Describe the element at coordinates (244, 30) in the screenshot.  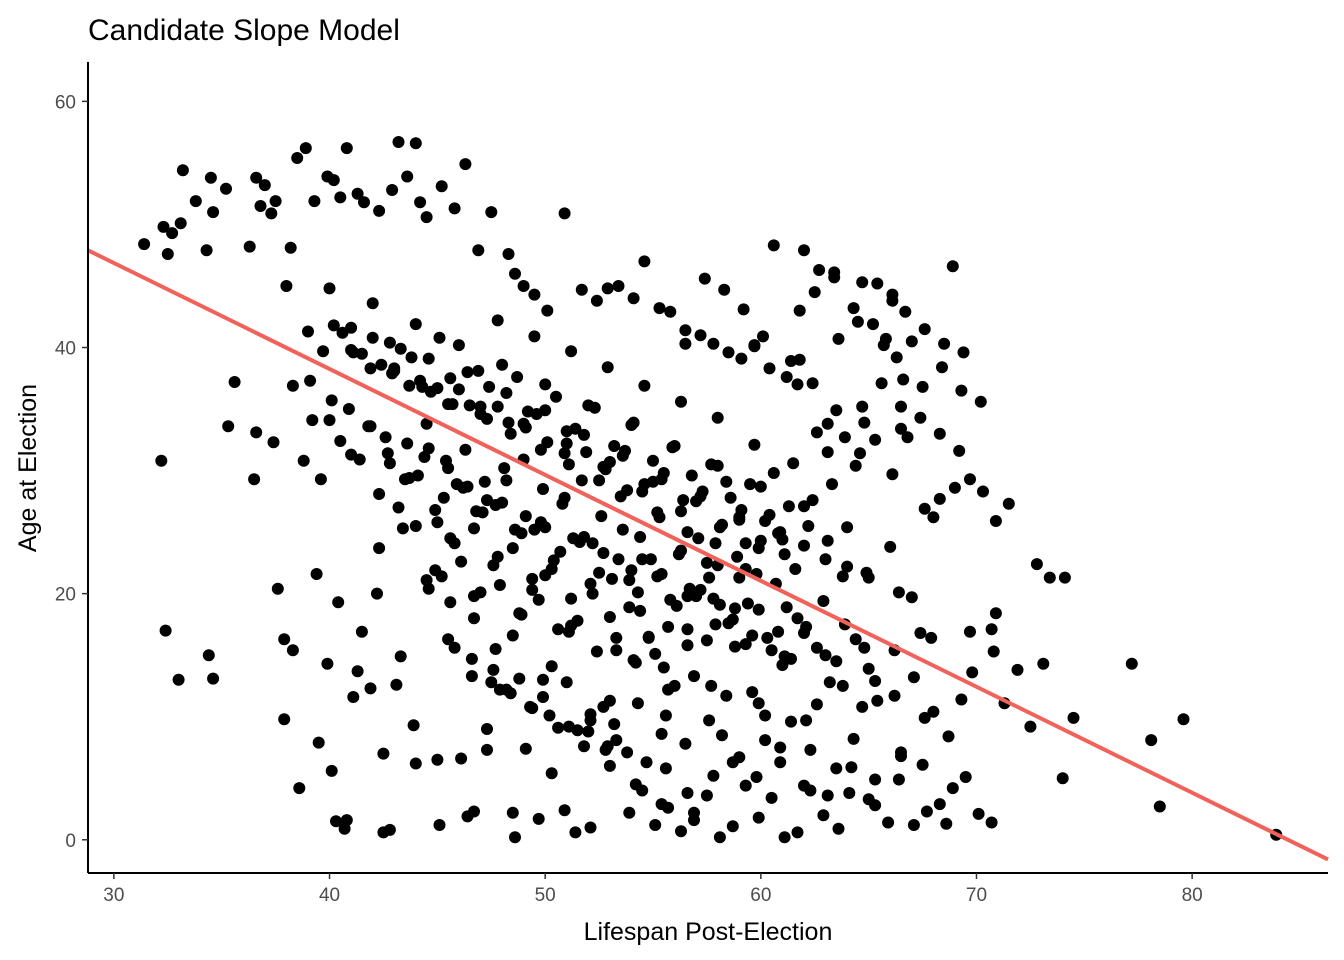
I see `chart-title: Candidate Slope Model` at that location.